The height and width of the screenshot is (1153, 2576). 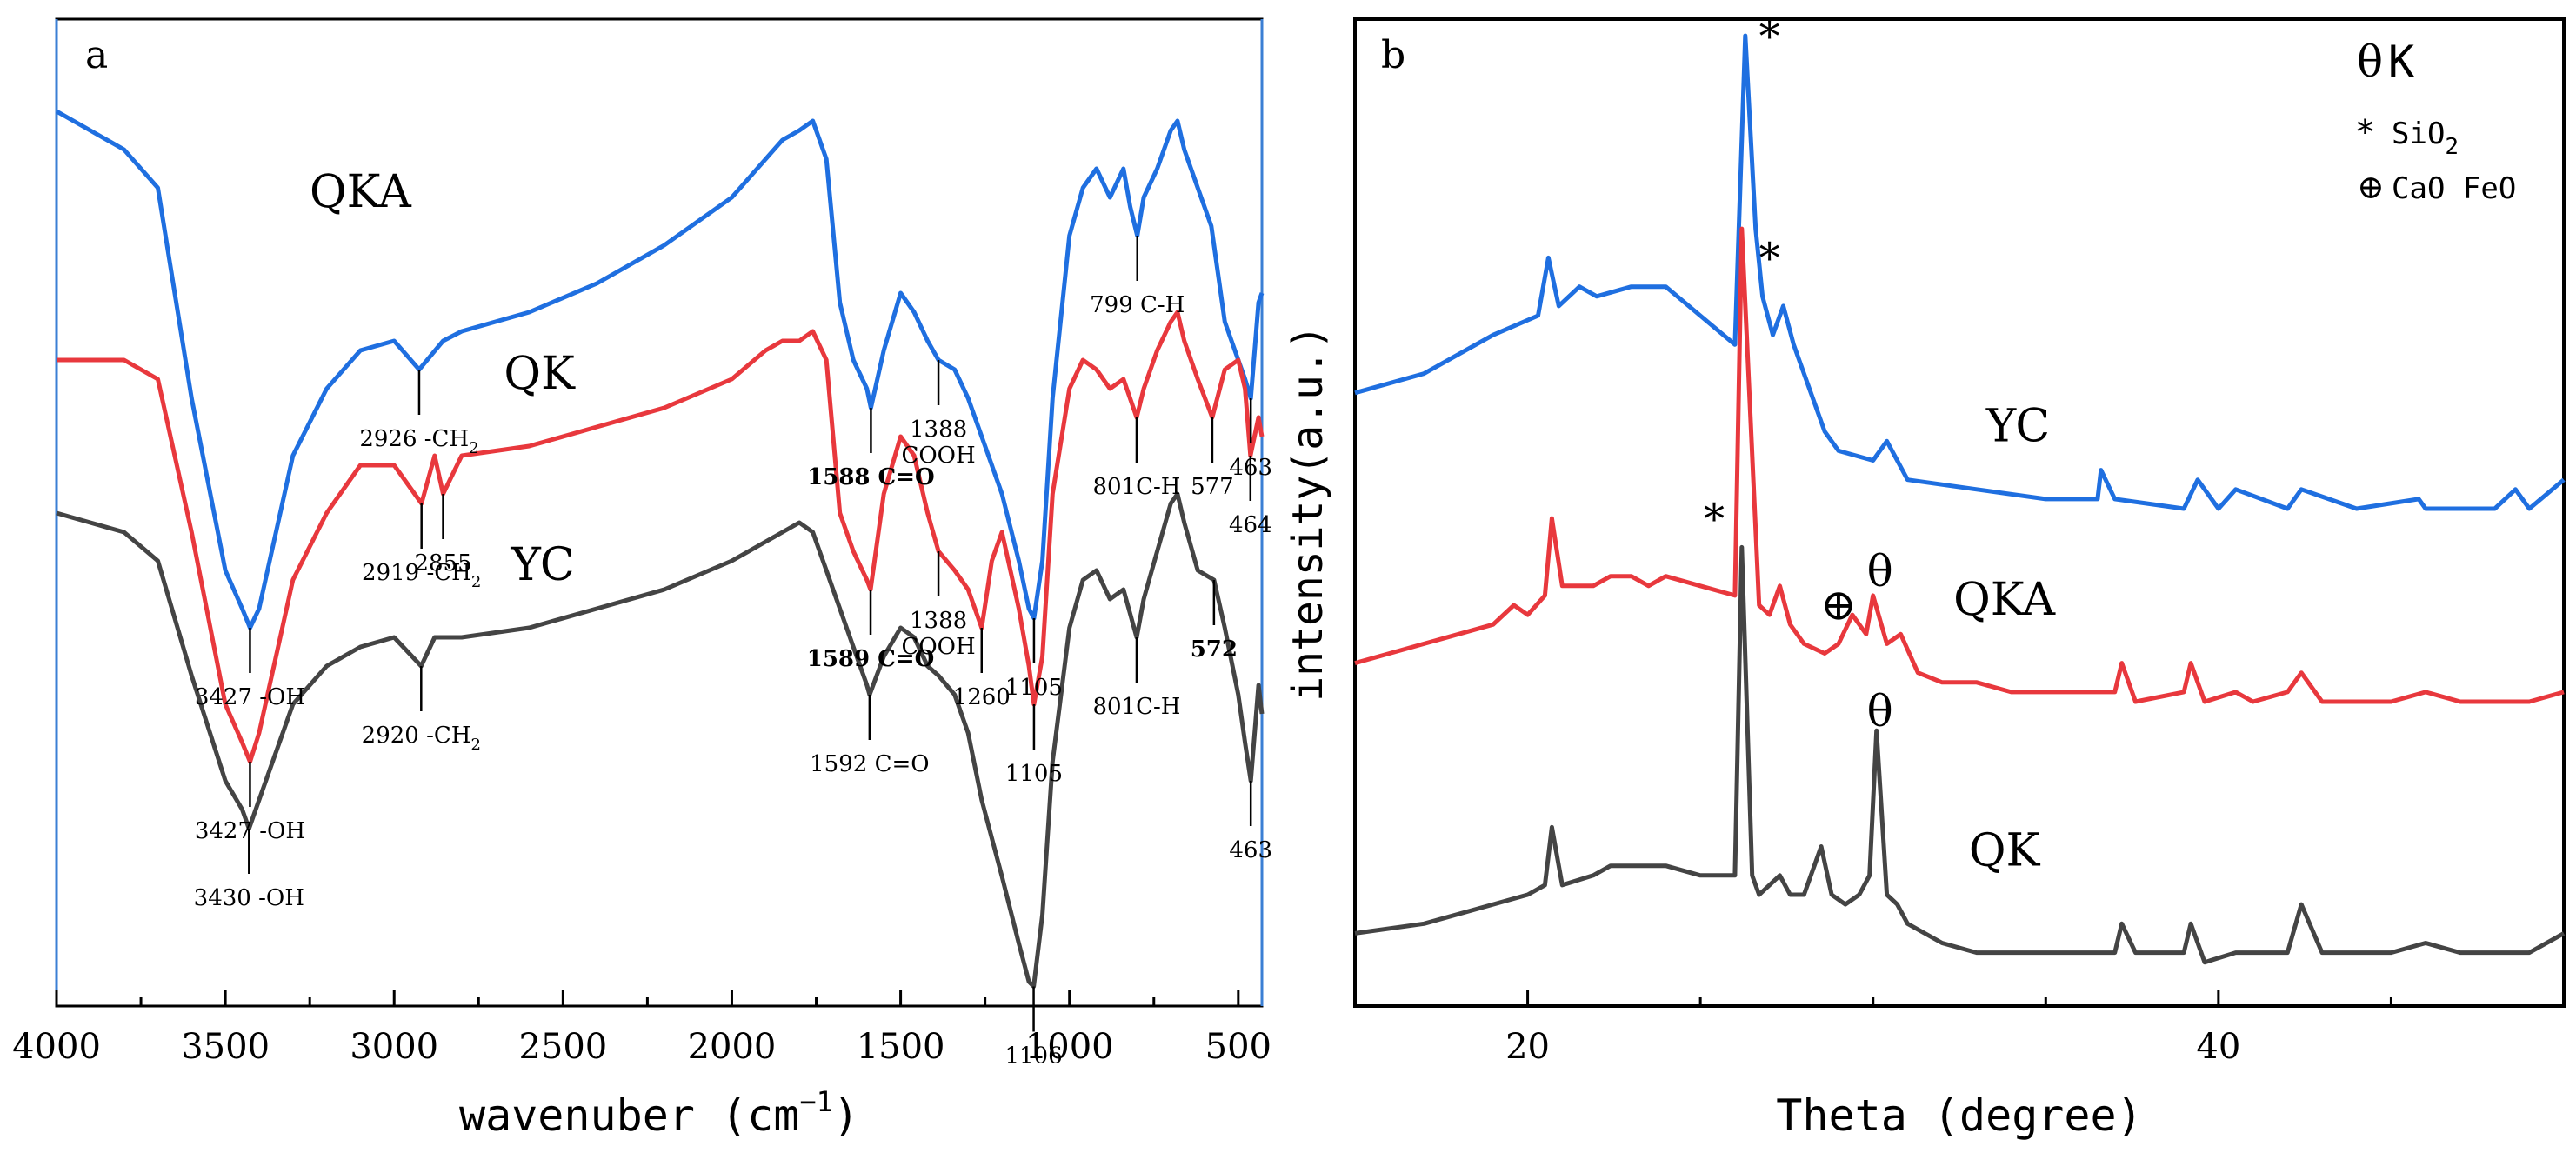 I want to click on panel-b-y-axis-label: intensity(a.u.), so click(x=1308, y=512).